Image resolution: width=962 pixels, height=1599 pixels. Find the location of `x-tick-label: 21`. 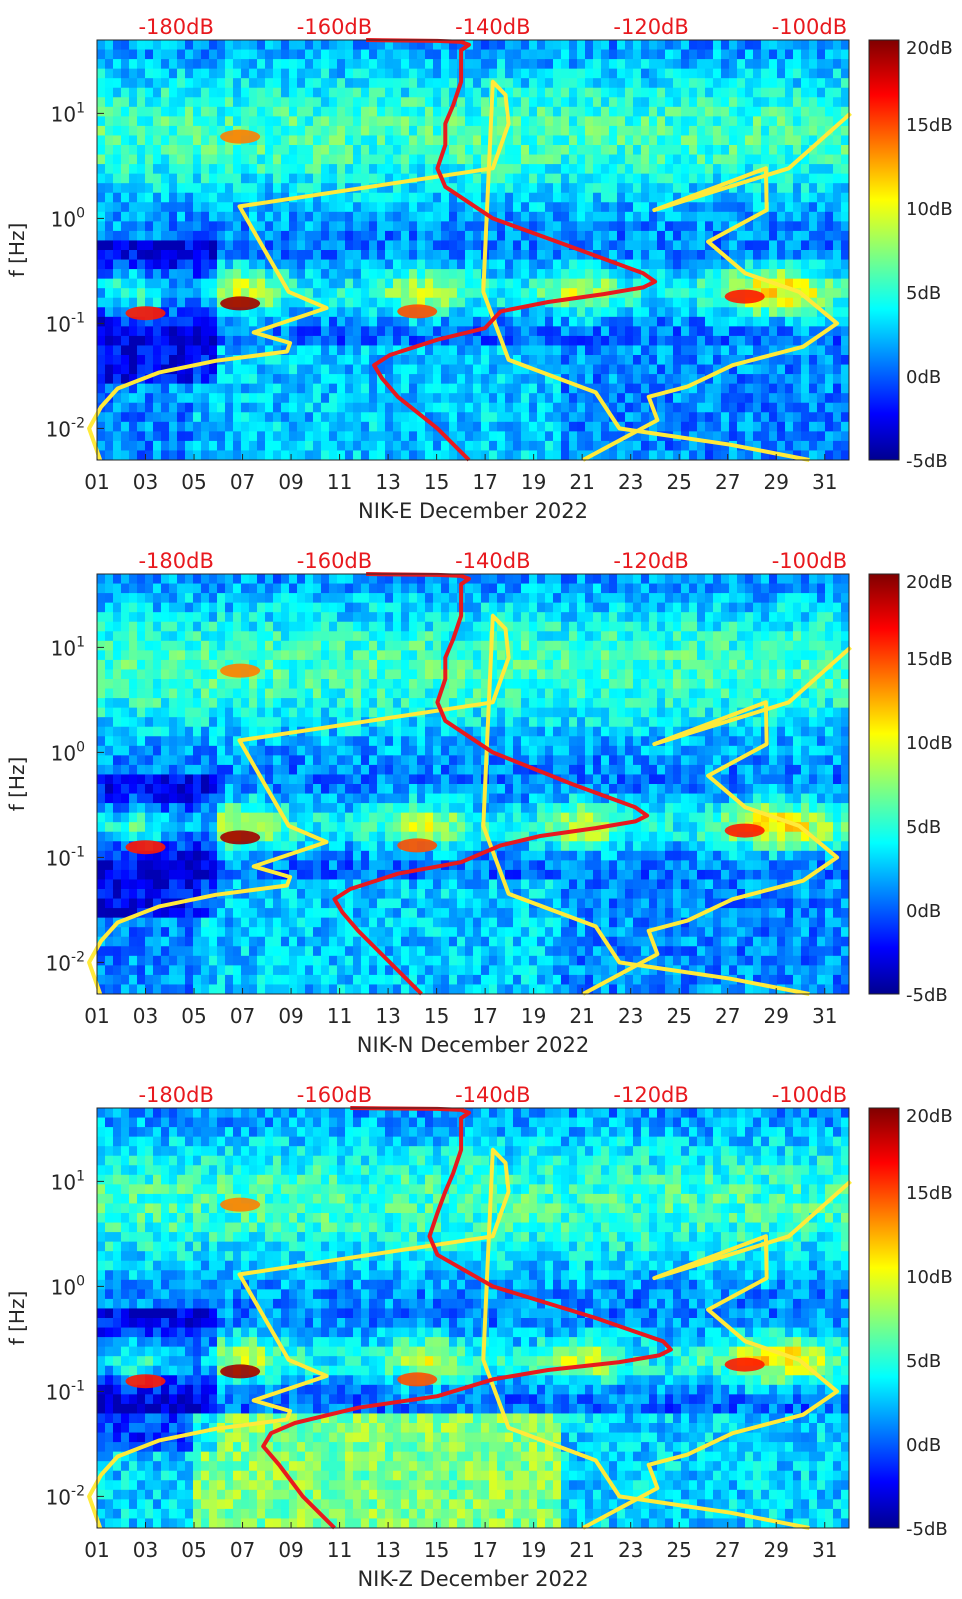

x-tick-label: 21 is located at coordinates (581, 482).